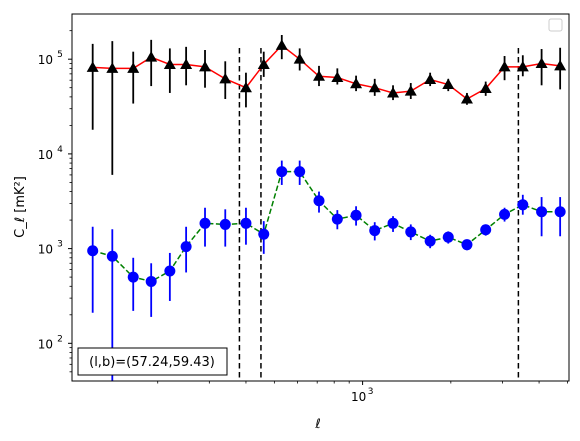 The height and width of the screenshot is (441, 580). I want to click on x-axis: 10 3, so click(362, 392).